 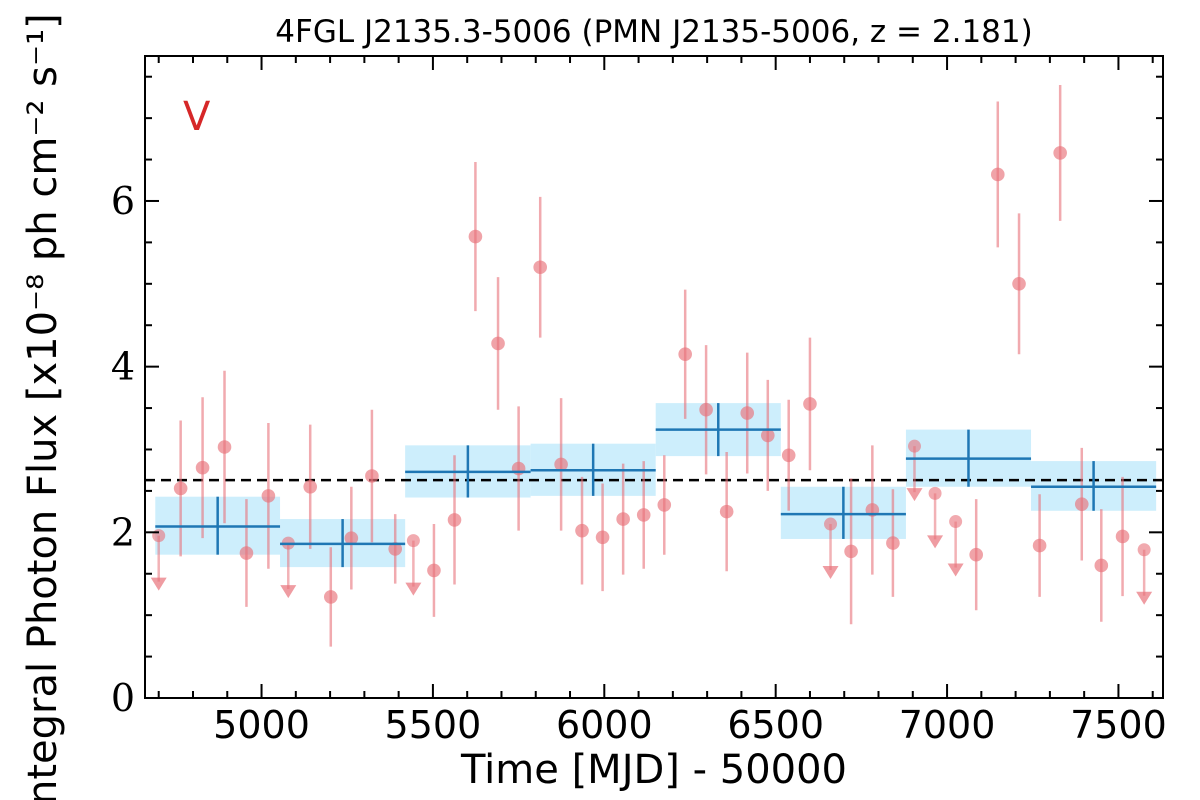 I want to click on x-tick-label: 5500, so click(x=433, y=725).